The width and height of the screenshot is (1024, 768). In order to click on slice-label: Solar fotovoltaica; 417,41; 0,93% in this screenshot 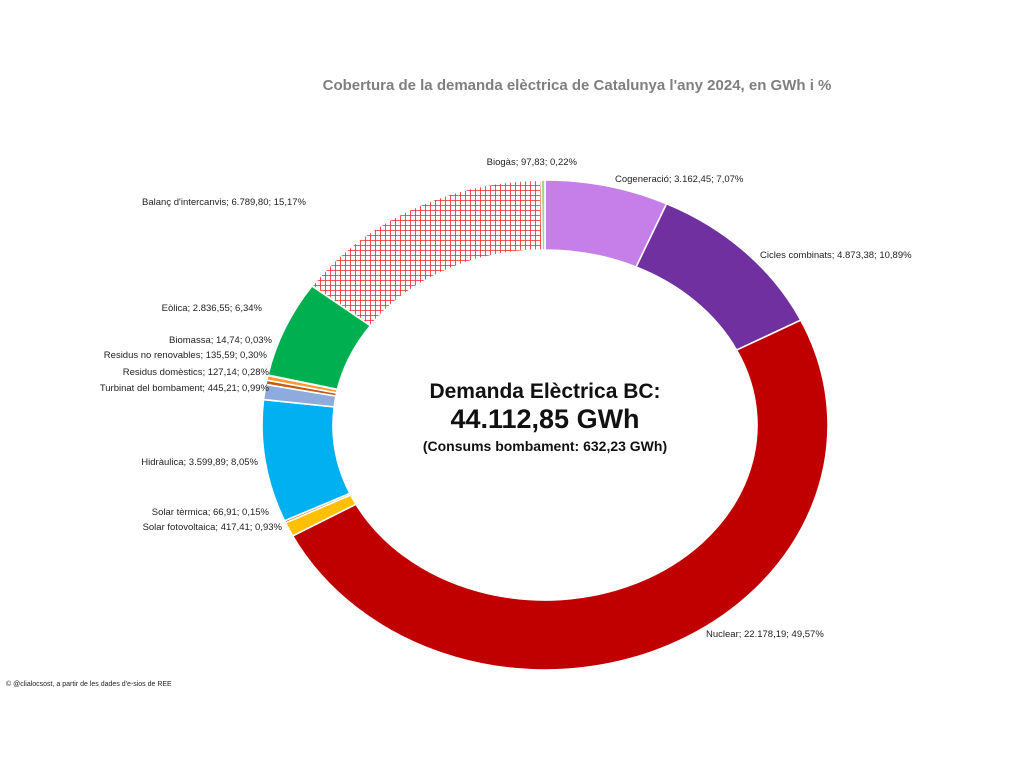, I will do `click(213, 527)`.